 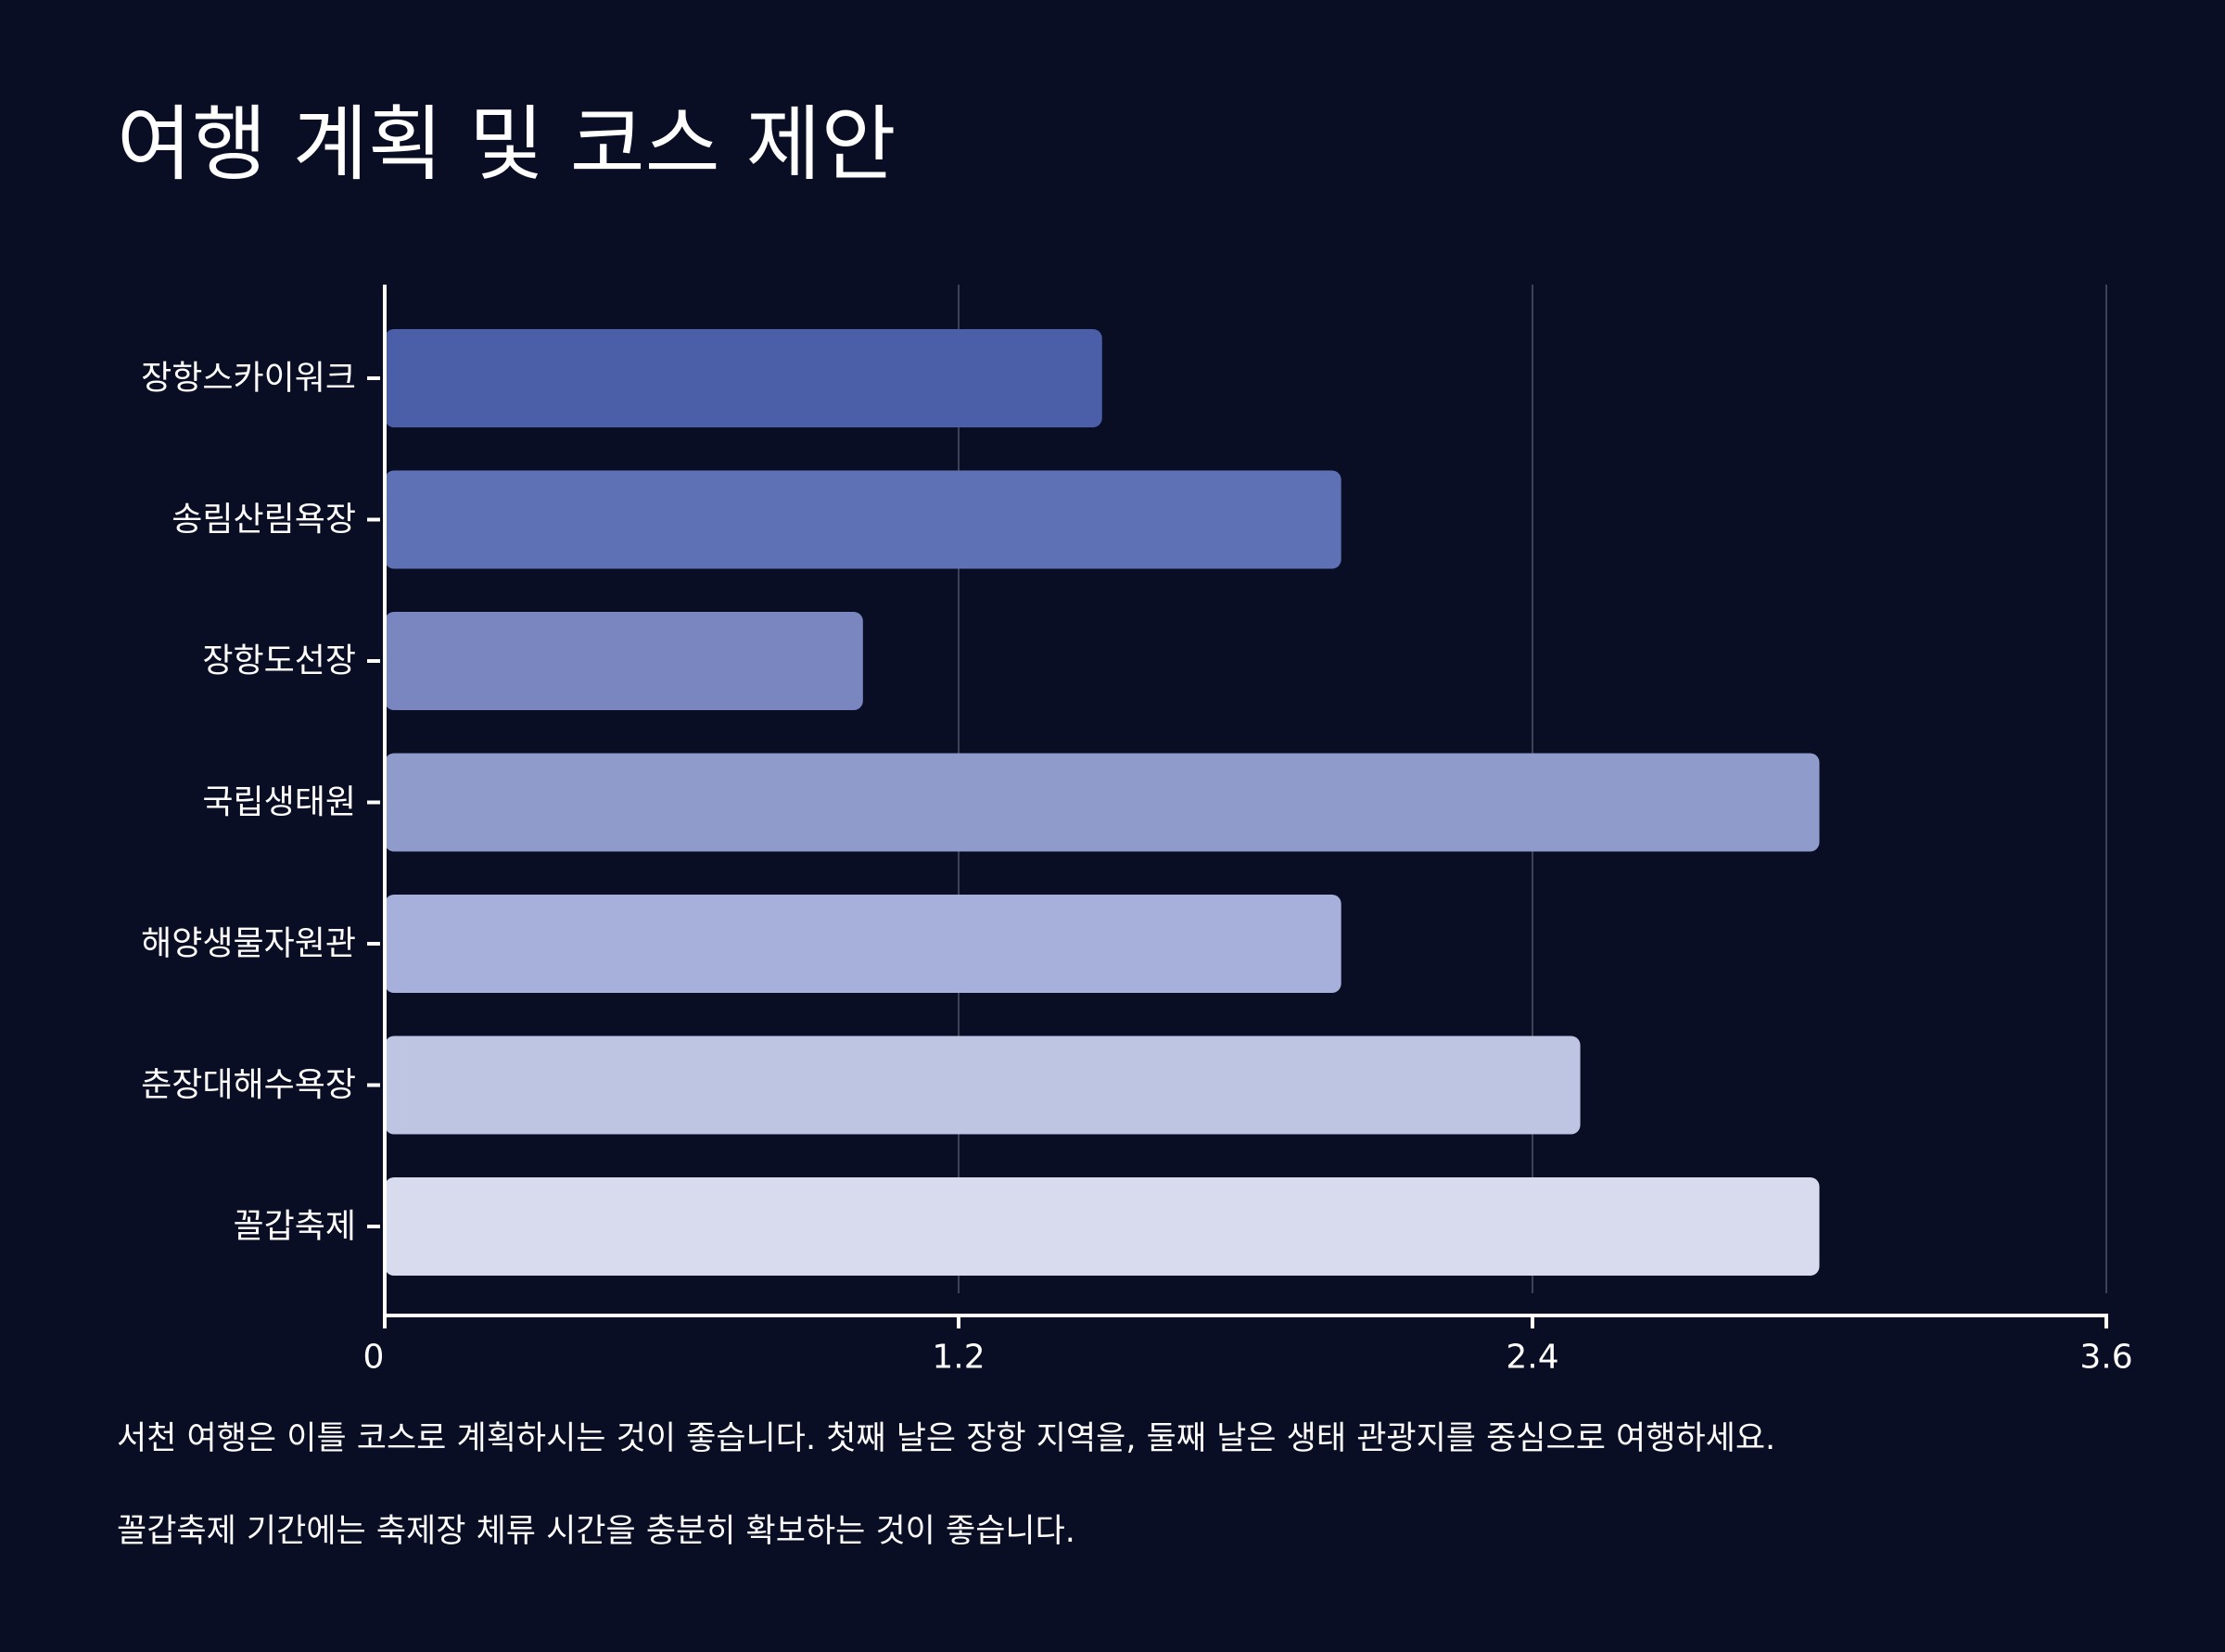 I want to click on x-tick-label-0: 0, so click(x=374, y=1358).